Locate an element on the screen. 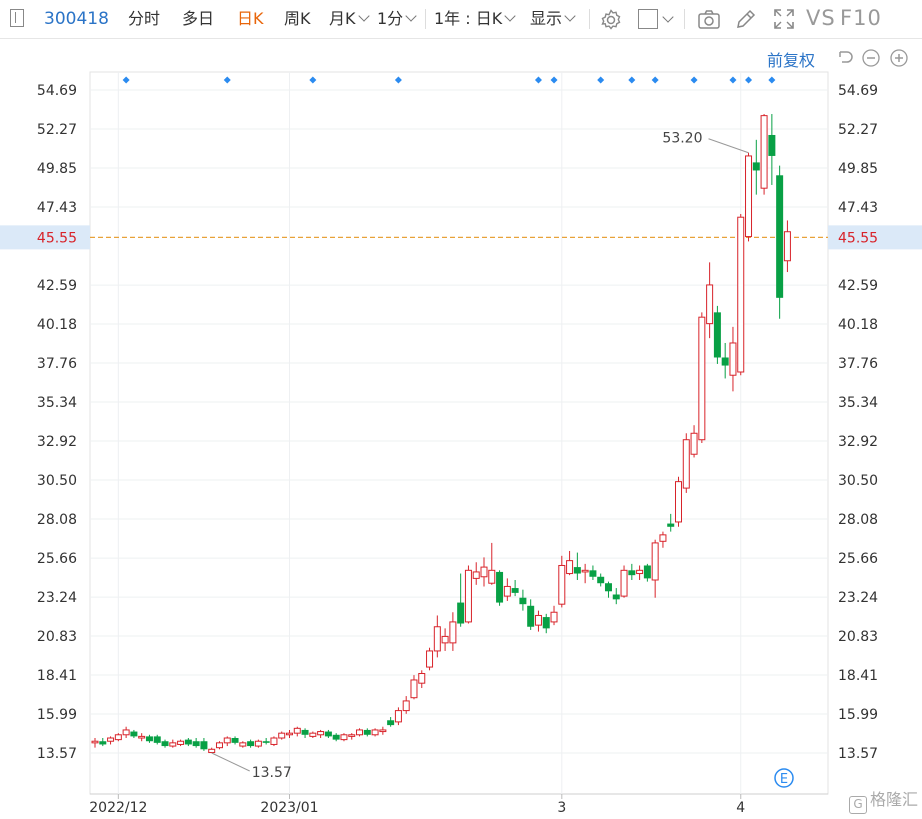  zoom-out-icon is located at coordinates (871, 58).